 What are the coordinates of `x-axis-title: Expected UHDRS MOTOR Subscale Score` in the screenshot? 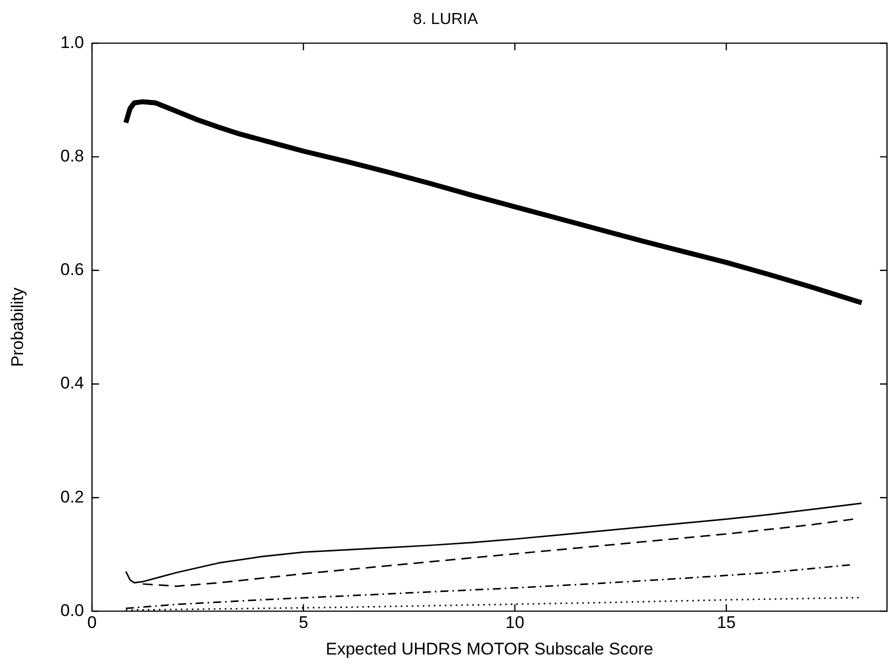 It's located at (490, 648).